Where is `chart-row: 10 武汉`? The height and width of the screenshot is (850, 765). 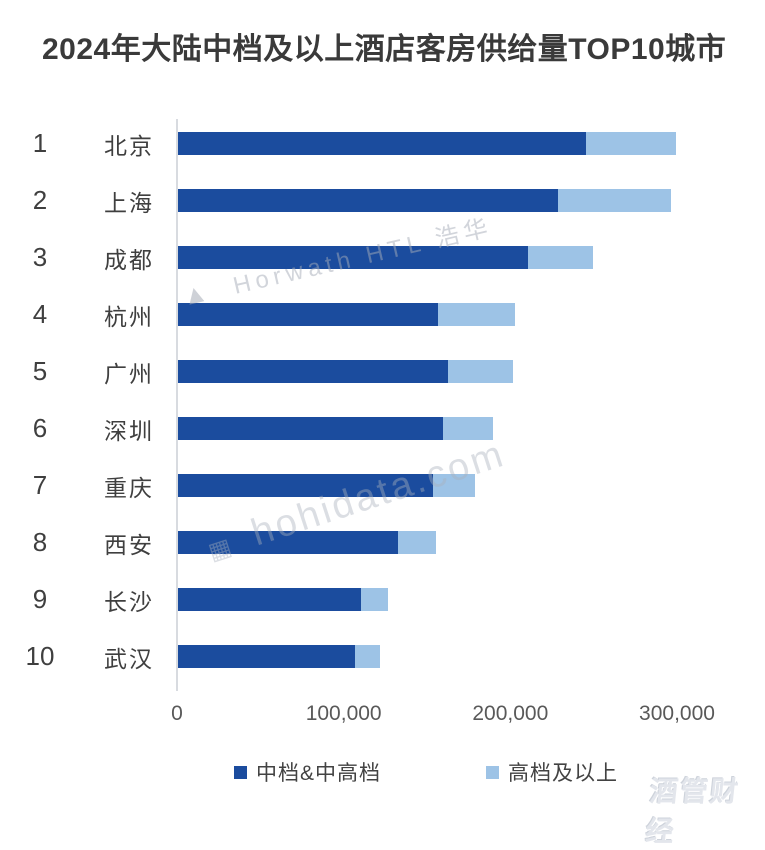 chart-row: 10 武汉 is located at coordinates (382, 656).